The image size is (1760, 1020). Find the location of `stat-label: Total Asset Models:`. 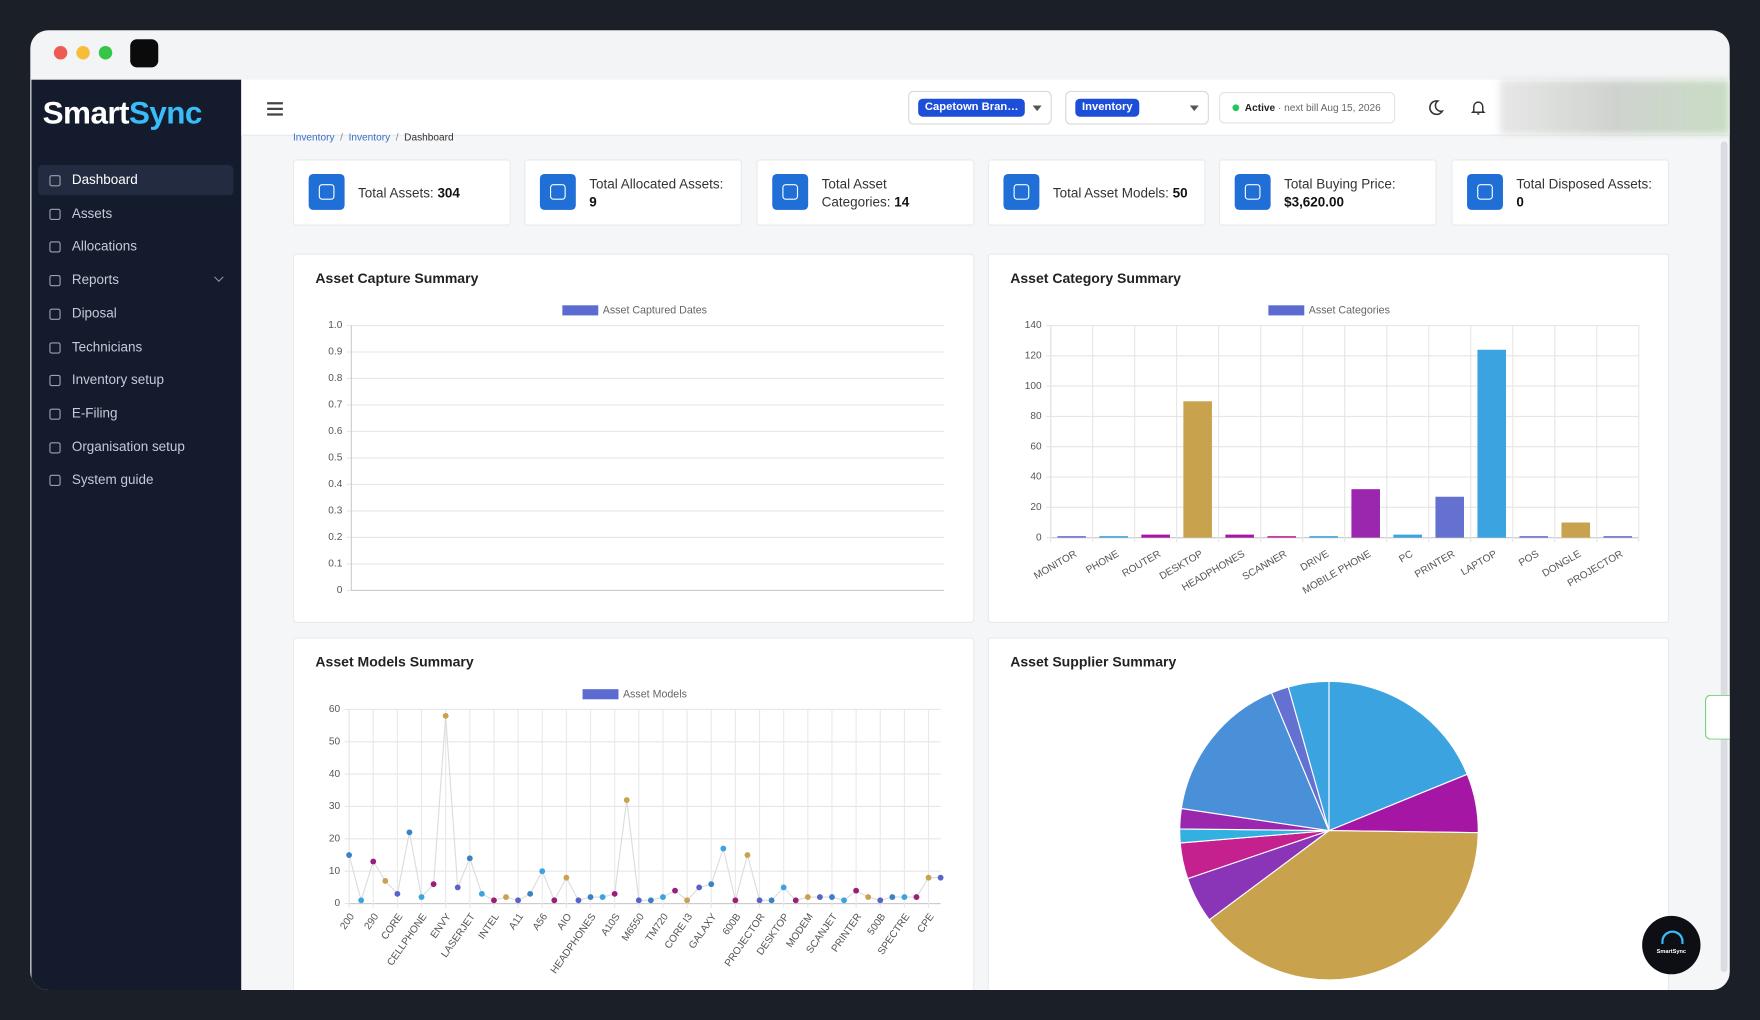

stat-label: Total Asset Models: is located at coordinates (1110, 192).